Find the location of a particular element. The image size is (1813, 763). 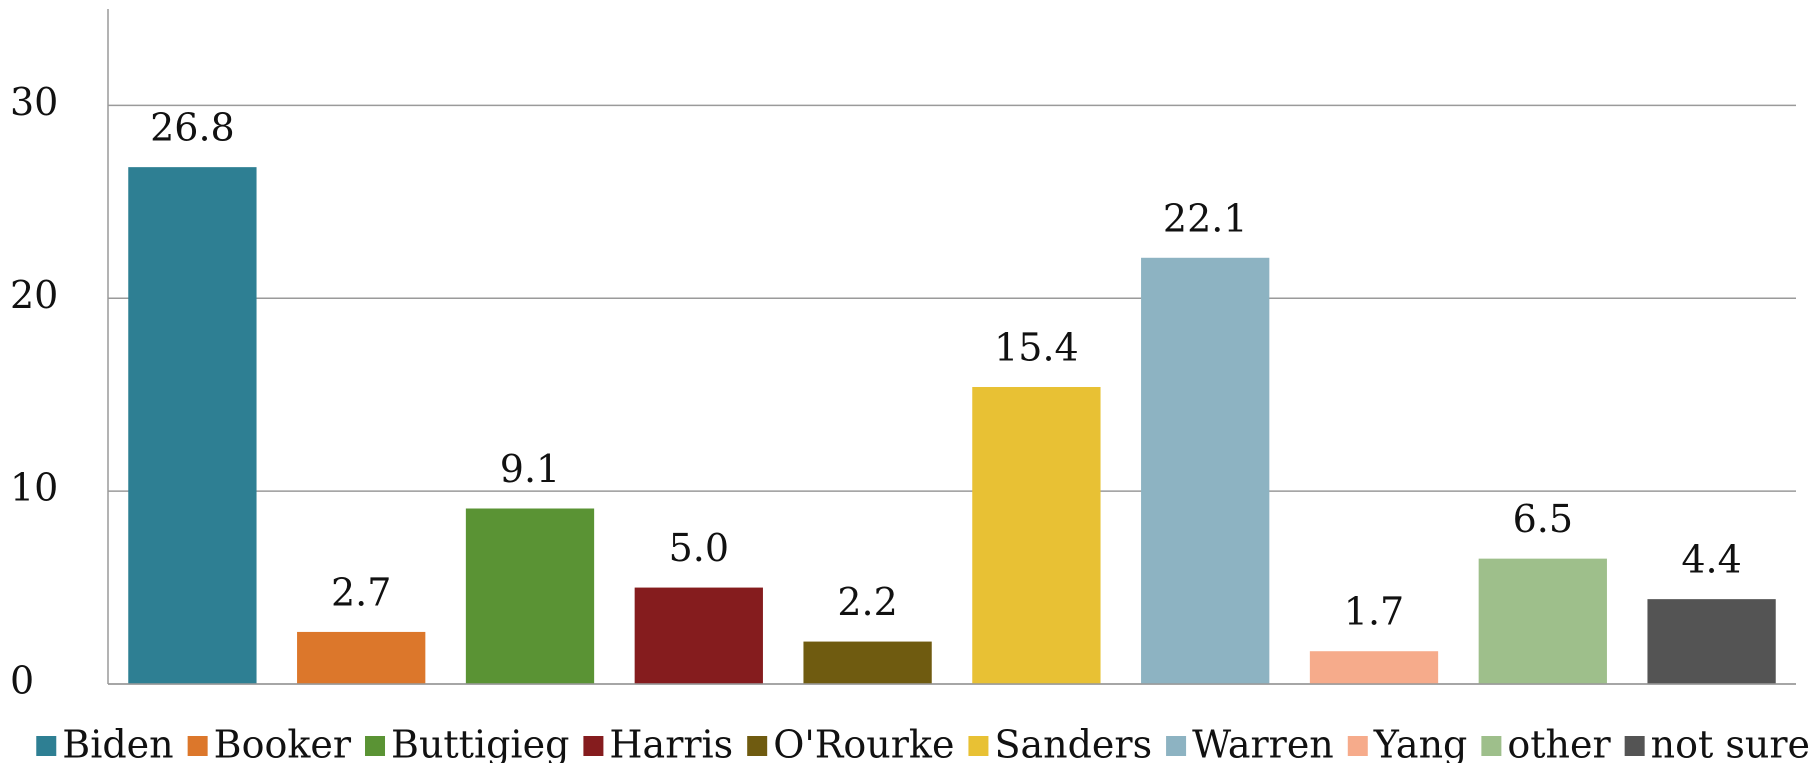

legend-label: Booker is located at coordinates (283, 743).